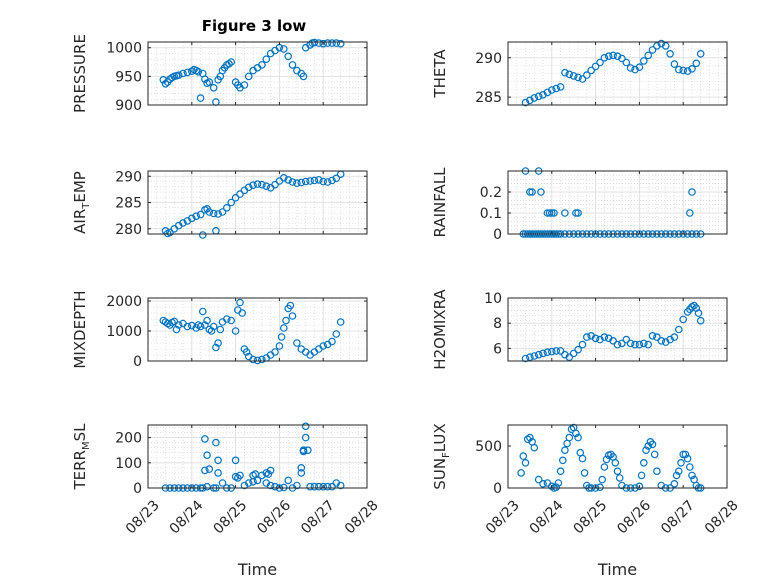 This screenshot has height=583, width=778. Describe the element at coordinates (81, 457) in the screenshot. I see `ylabel: TERRMSL` at that location.